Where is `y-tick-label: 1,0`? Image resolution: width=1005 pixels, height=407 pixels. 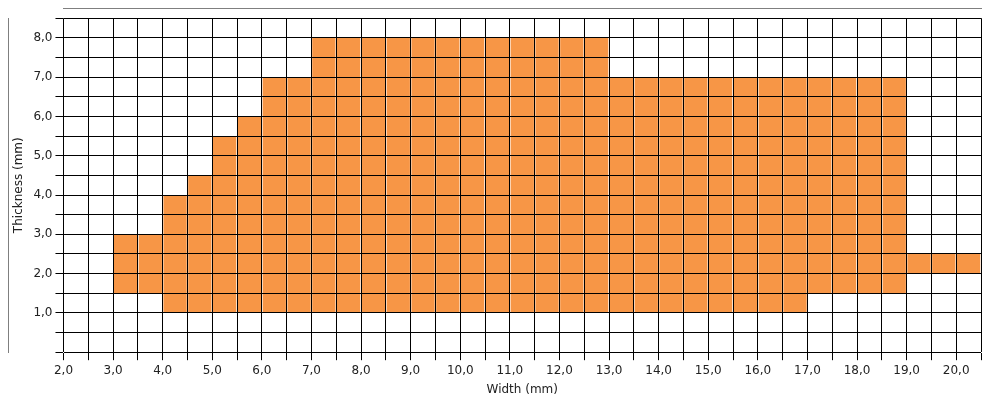
y-tick-label: 1,0 is located at coordinates (43, 312).